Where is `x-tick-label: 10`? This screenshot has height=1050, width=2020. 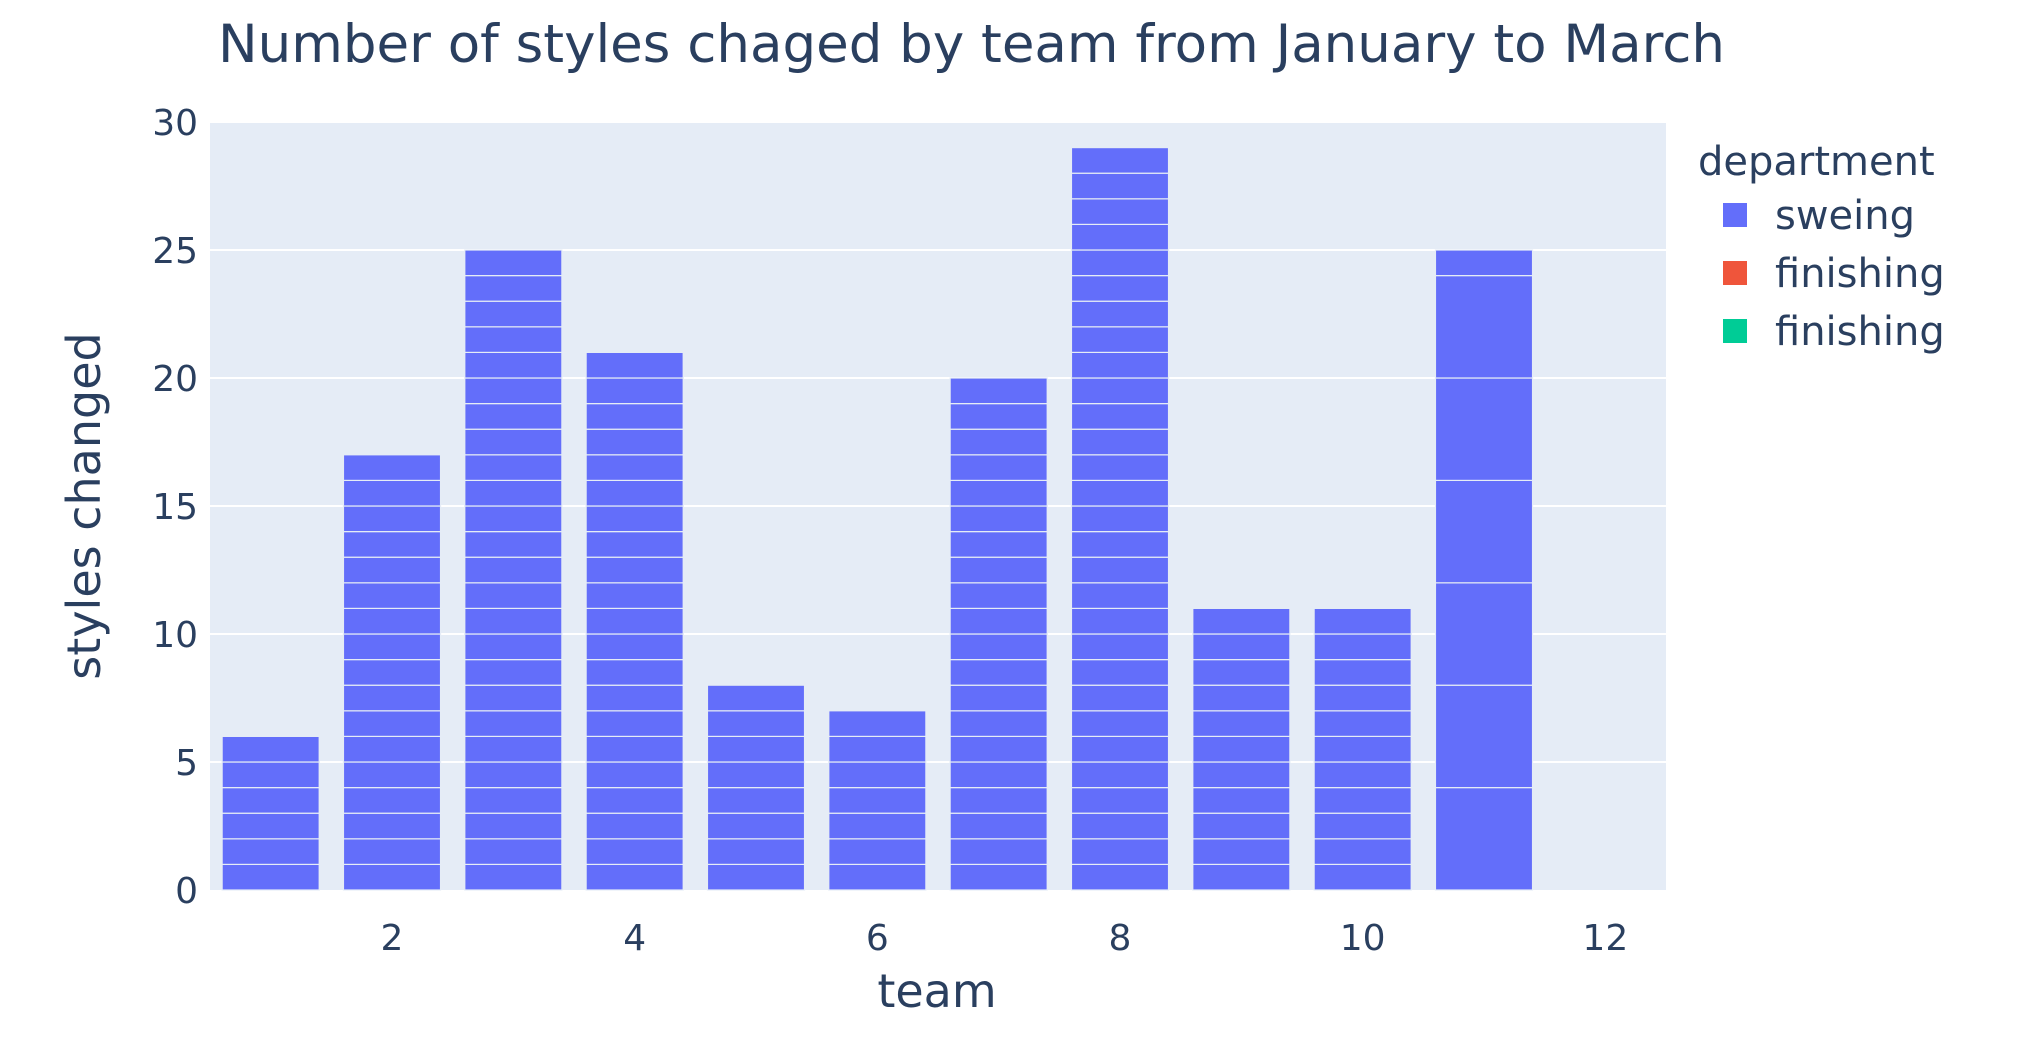 x-tick-label: 10 is located at coordinates (1363, 938).